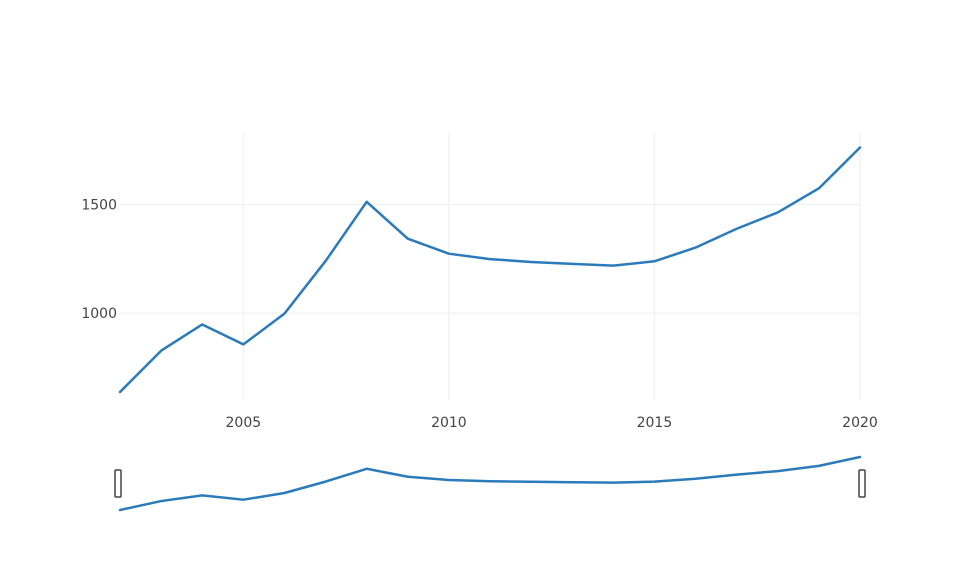 This screenshot has height=573, width=969. Describe the element at coordinates (860, 423) in the screenshot. I see `x-tick-label: 2020` at that location.